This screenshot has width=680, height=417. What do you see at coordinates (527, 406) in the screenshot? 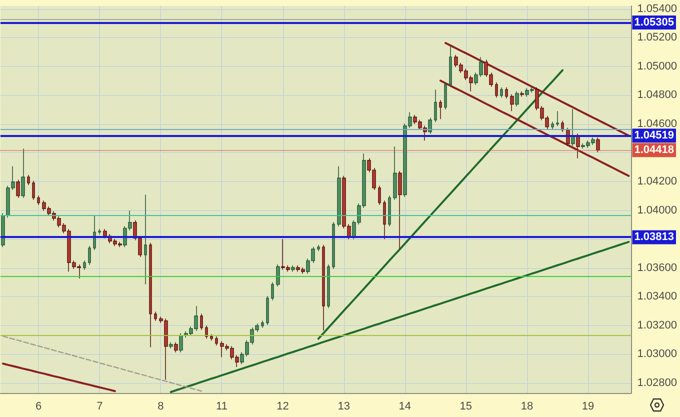
I see `x-tick-label: 18` at bounding box center [527, 406].